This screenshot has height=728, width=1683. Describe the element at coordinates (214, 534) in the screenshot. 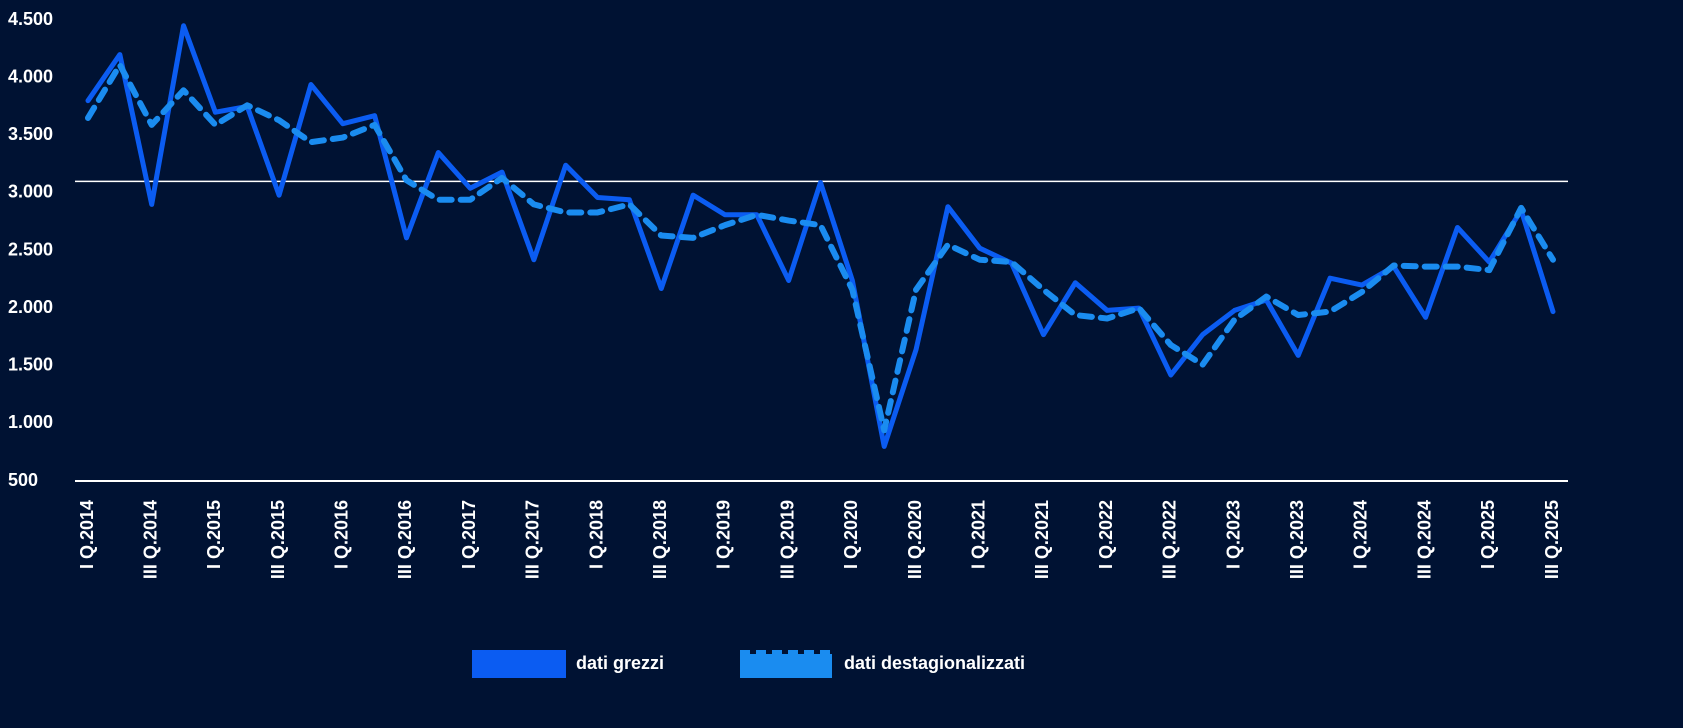

I see `x-tick-label: I Q.2015` at that location.